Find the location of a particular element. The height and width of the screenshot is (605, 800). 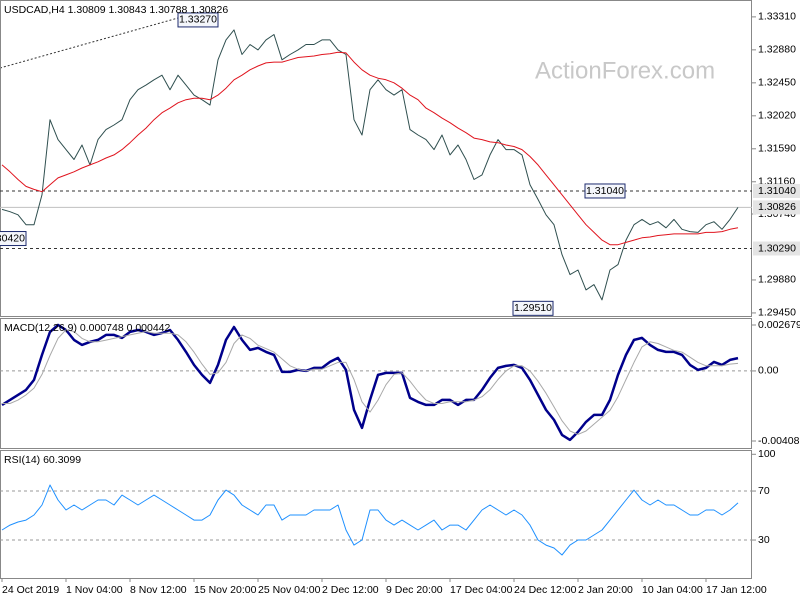

price-level-label: 1.30826 is located at coordinates (777, 207).